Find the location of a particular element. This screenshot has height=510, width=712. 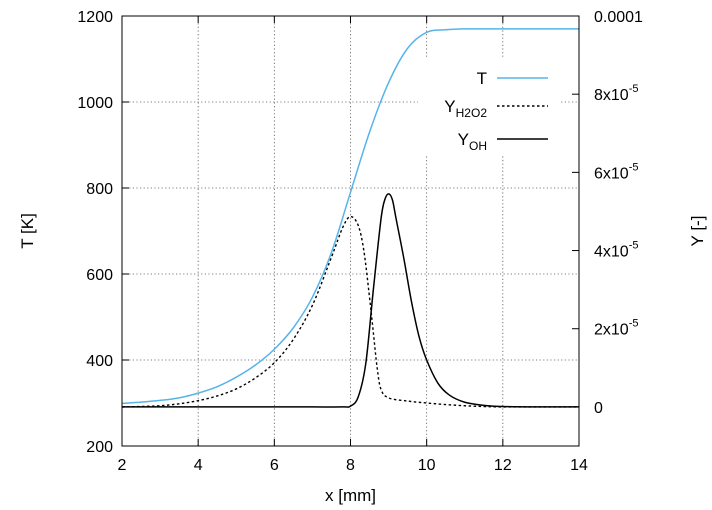

x-tick-label: 14 is located at coordinates (579, 465).